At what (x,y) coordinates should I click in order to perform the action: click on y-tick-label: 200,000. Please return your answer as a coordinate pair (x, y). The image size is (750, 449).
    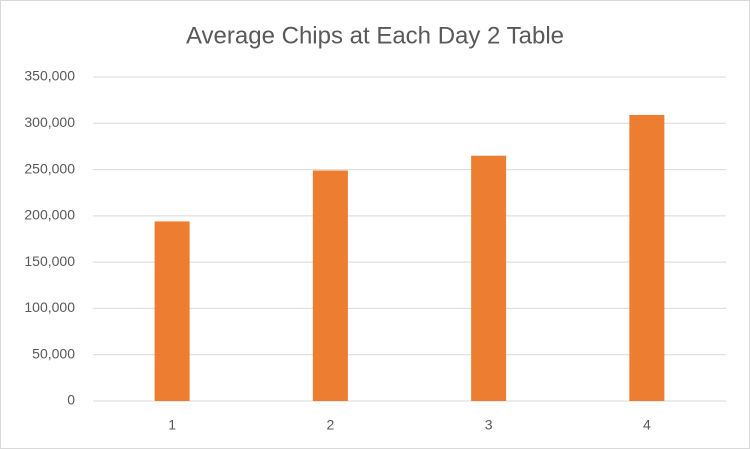
    Looking at the image, I should click on (49, 215).